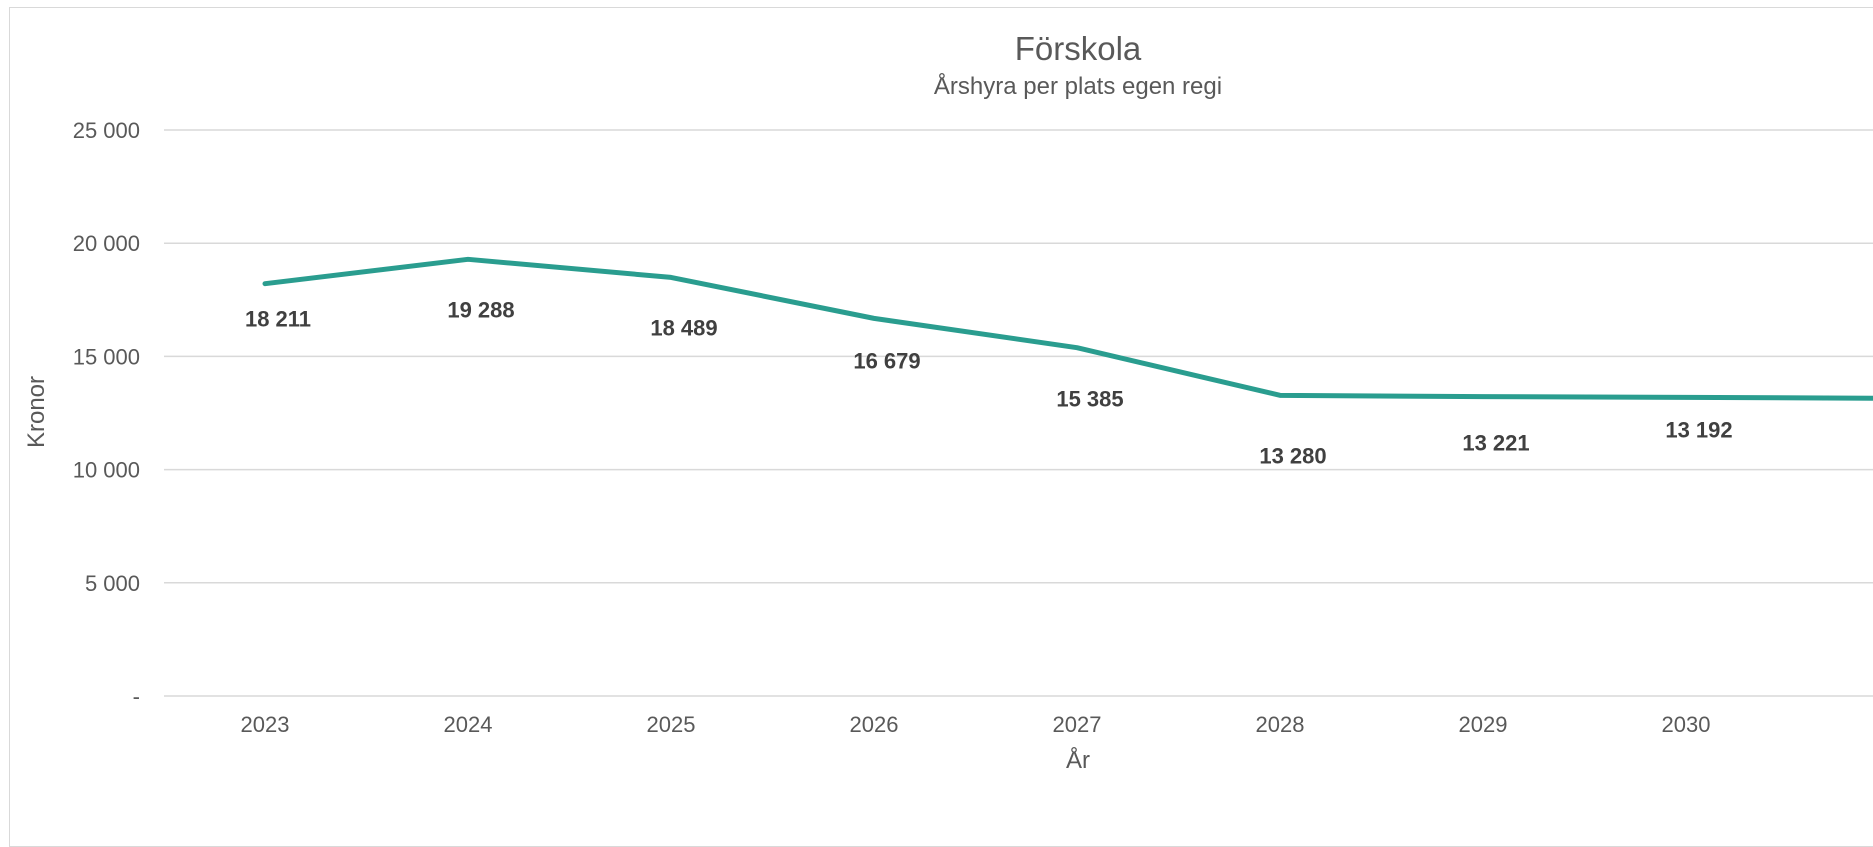  Describe the element at coordinates (1078, 760) in the screenshot. I see `x-axis-label: År` at that location.